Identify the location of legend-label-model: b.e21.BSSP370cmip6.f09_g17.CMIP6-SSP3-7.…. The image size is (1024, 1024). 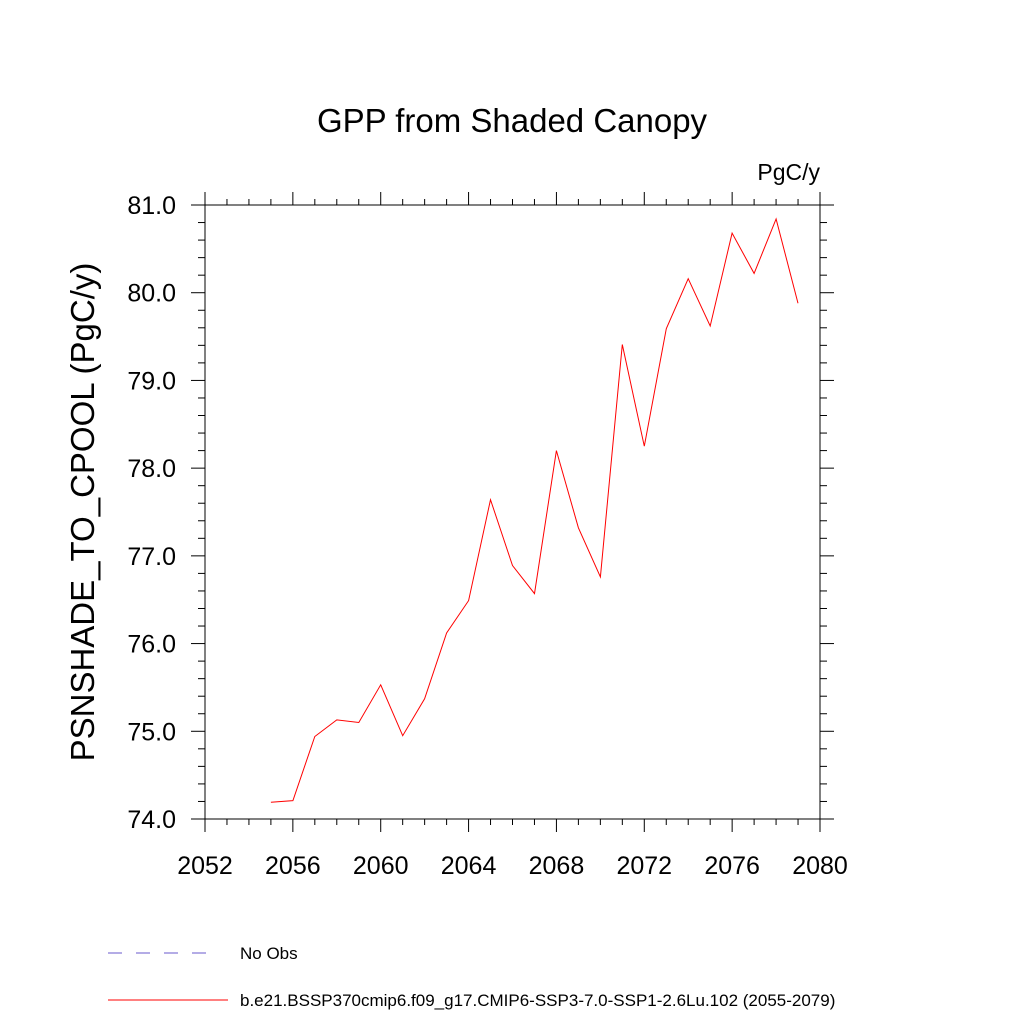
(537, 1000).